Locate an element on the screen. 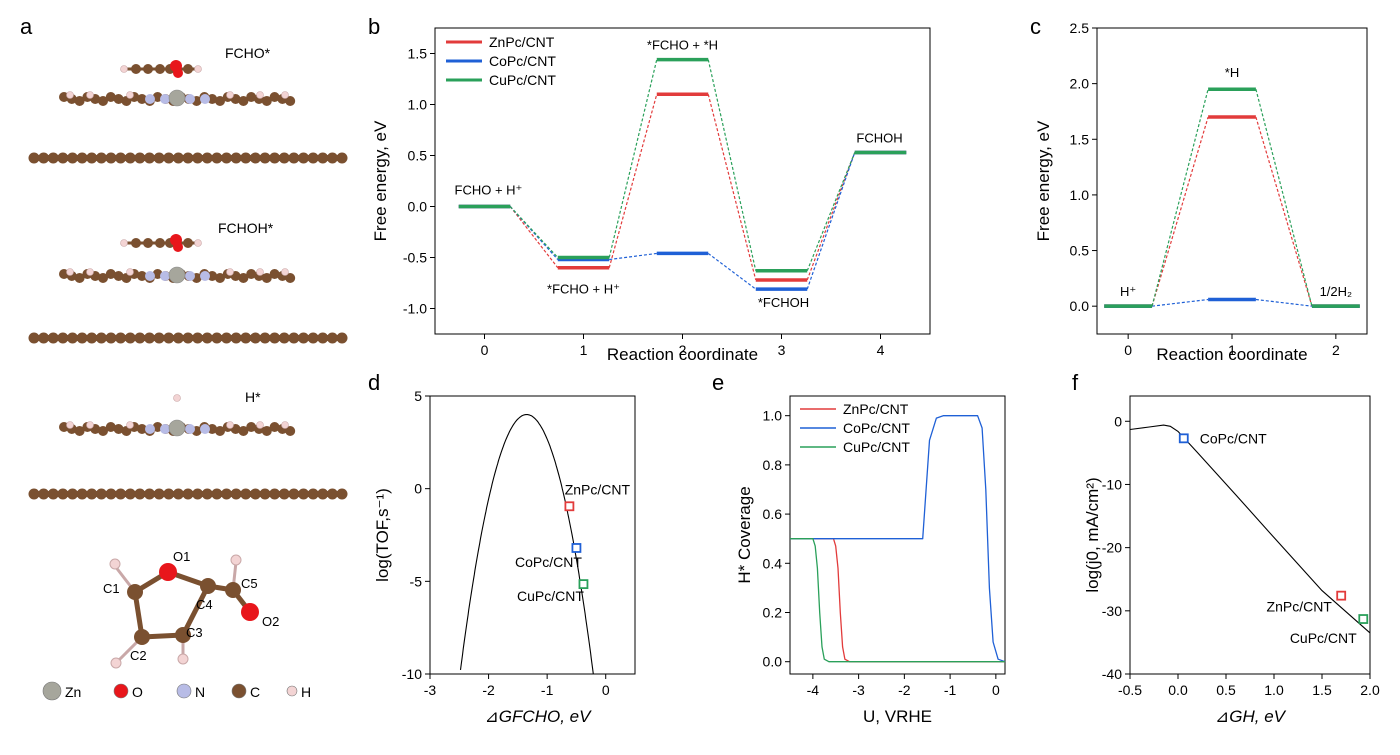 The height and width of the screenshot is (755, 1400). annotation-fchoh: *FCHOH is located at coordinates (783, 302).